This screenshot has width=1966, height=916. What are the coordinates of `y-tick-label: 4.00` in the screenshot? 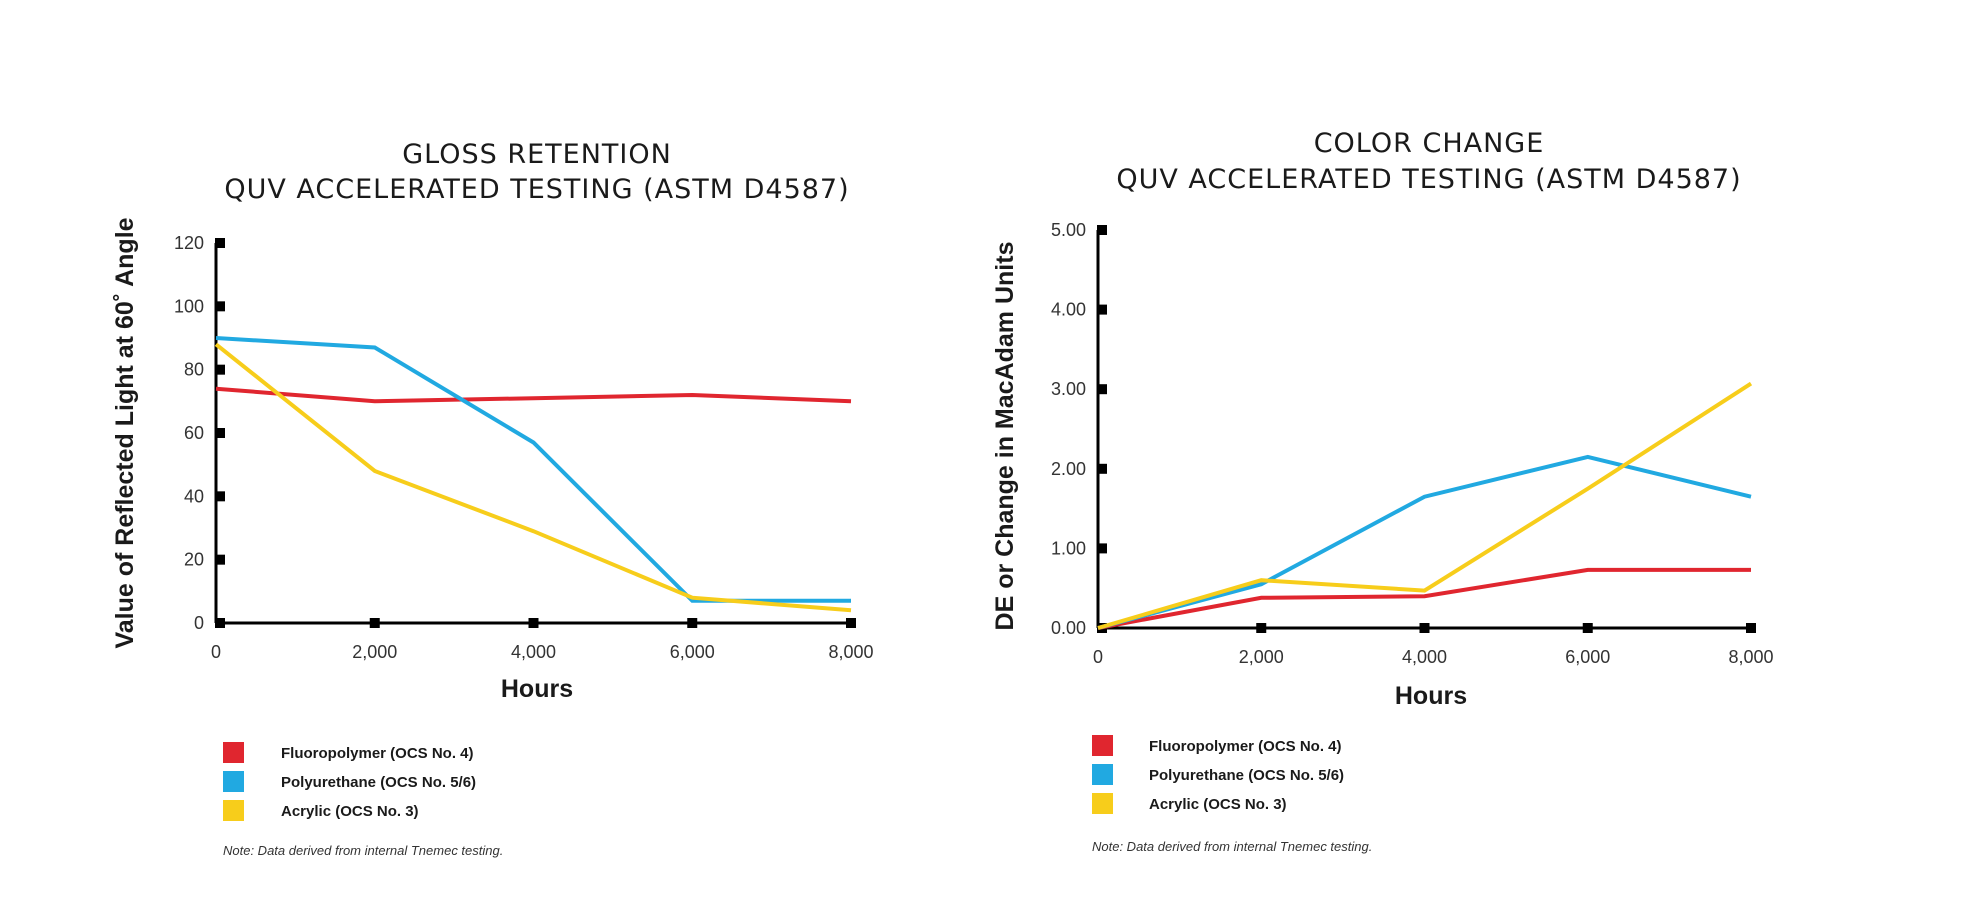 It's located at (1068, 310).